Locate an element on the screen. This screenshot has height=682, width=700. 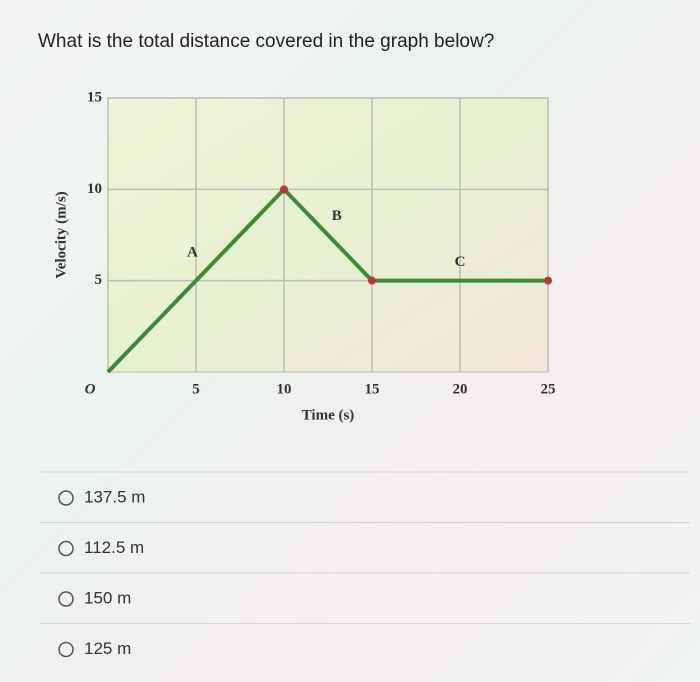
annotation: B is located at coordinates (337, 216).